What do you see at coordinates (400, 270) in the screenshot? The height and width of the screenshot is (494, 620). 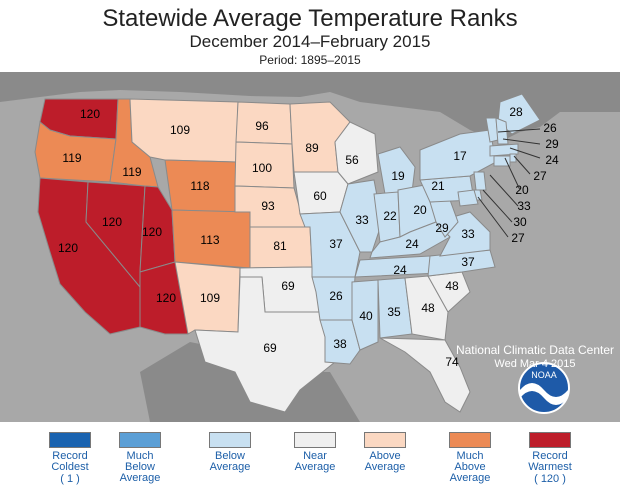 I see `rank-label-tn: 24` at bounding box center [400, 270].